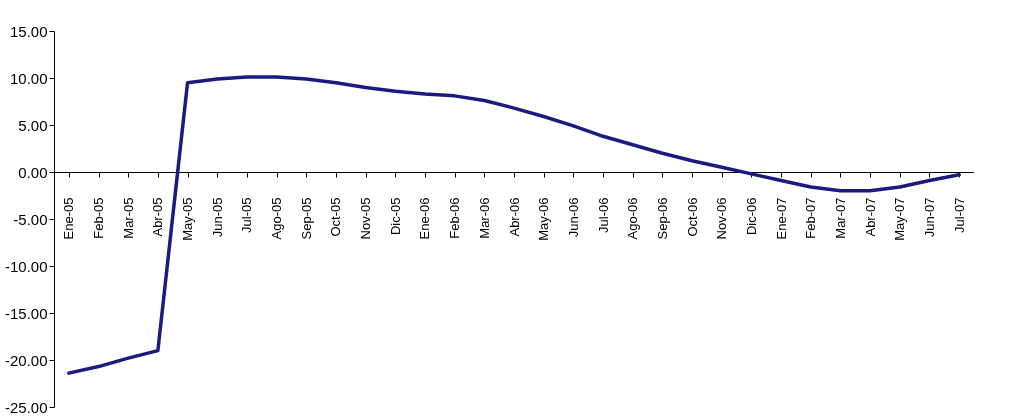  What do you see at coordinates (366, 218) in the screenshot?
I see `x-tick-label: Nov-05` at bounding box center [366, 218].